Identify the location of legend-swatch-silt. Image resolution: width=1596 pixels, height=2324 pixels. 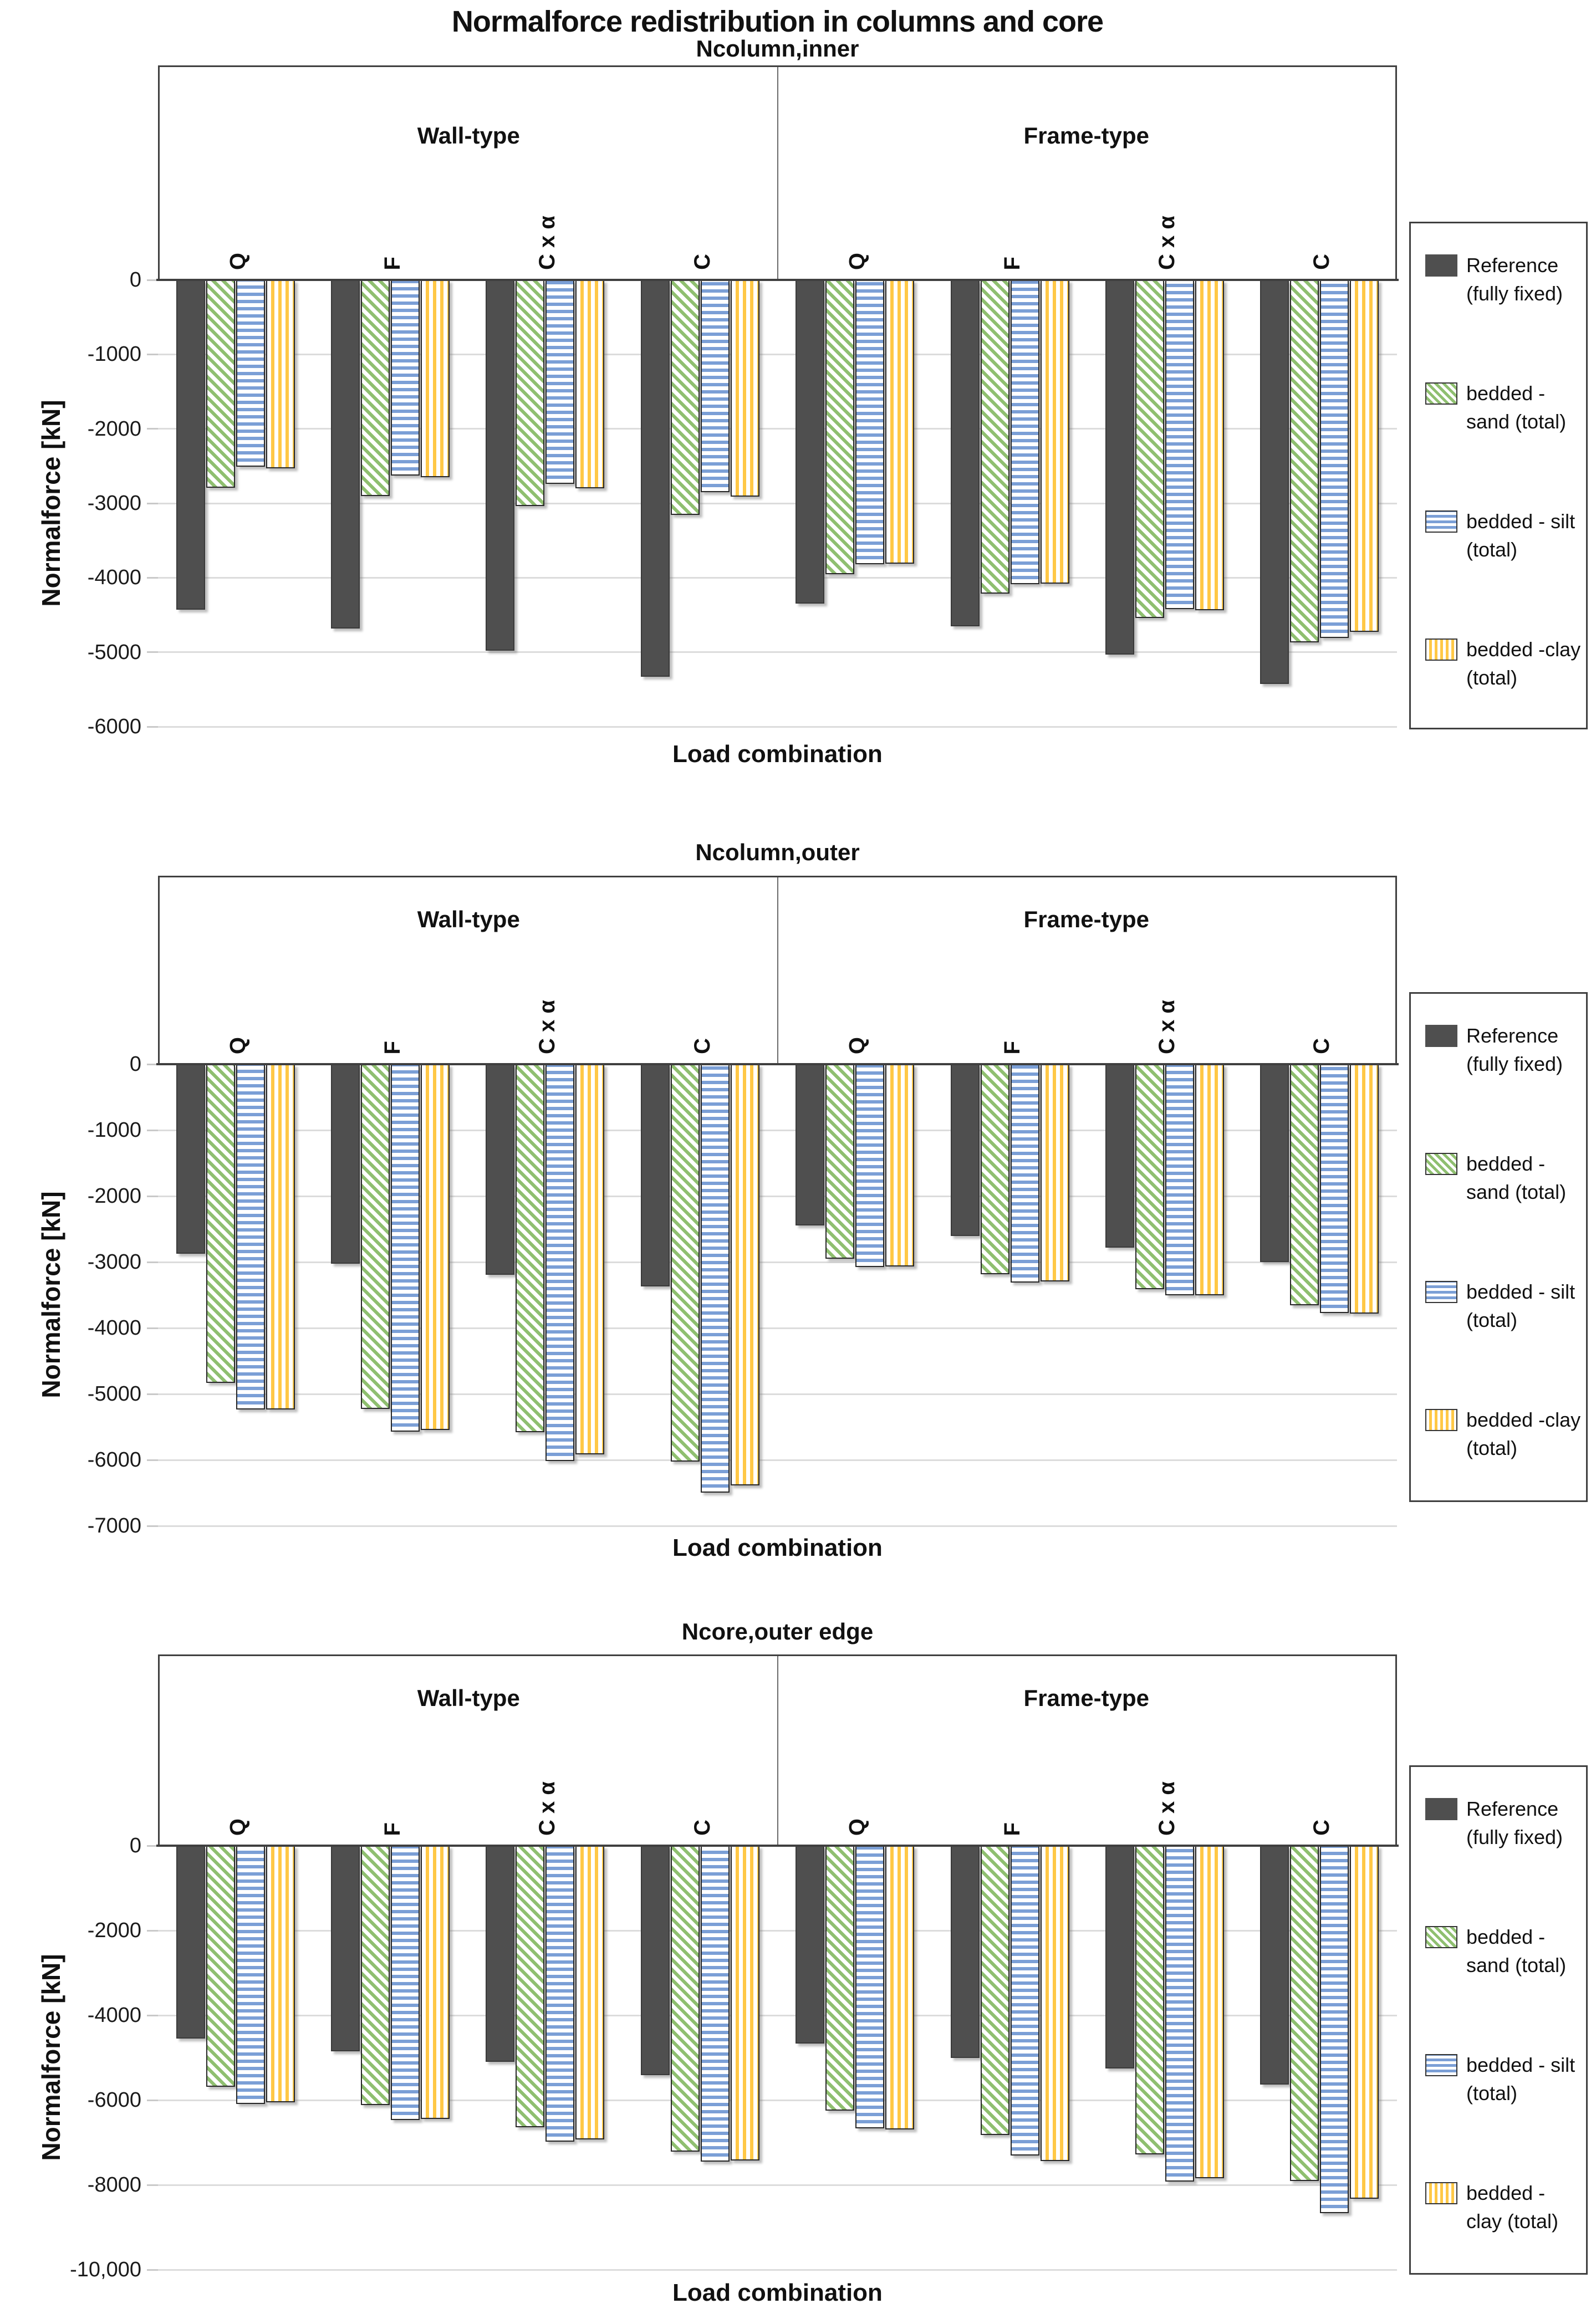
(1441, 521).